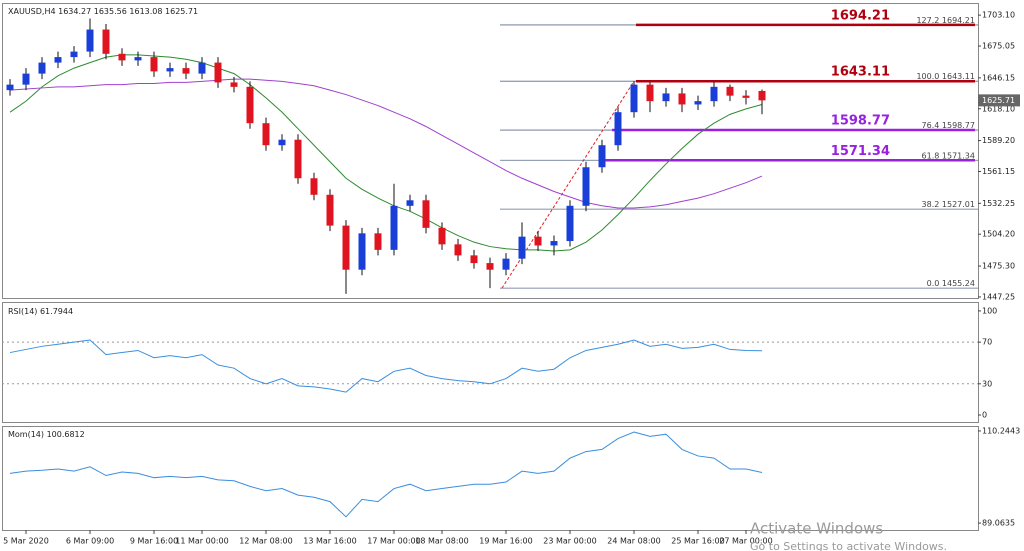 The height and width of the screenshot is (551, 1024). What do you see at coordinates (998, 15) in the screenshot?
I see `y-tick-label: 1703.10` at bounding box center [998, 15].